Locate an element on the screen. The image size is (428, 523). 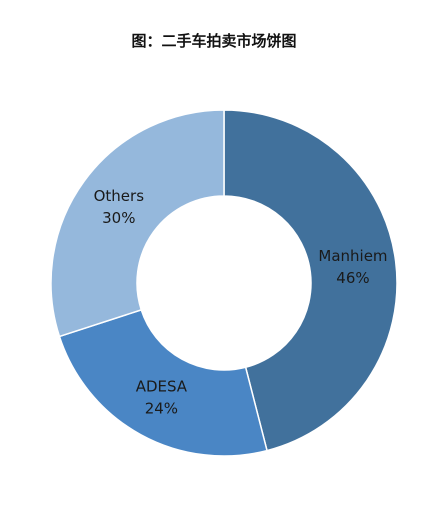
slice-label: ADESA is located at coordinates (162, 386).